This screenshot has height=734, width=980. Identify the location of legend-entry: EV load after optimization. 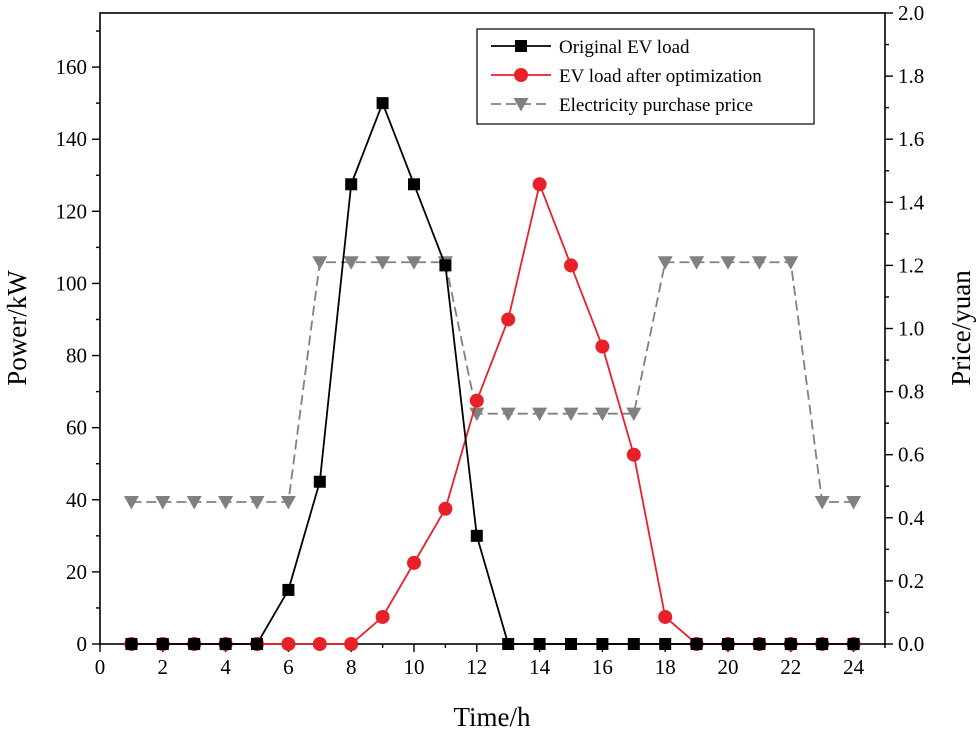
(626, 76).